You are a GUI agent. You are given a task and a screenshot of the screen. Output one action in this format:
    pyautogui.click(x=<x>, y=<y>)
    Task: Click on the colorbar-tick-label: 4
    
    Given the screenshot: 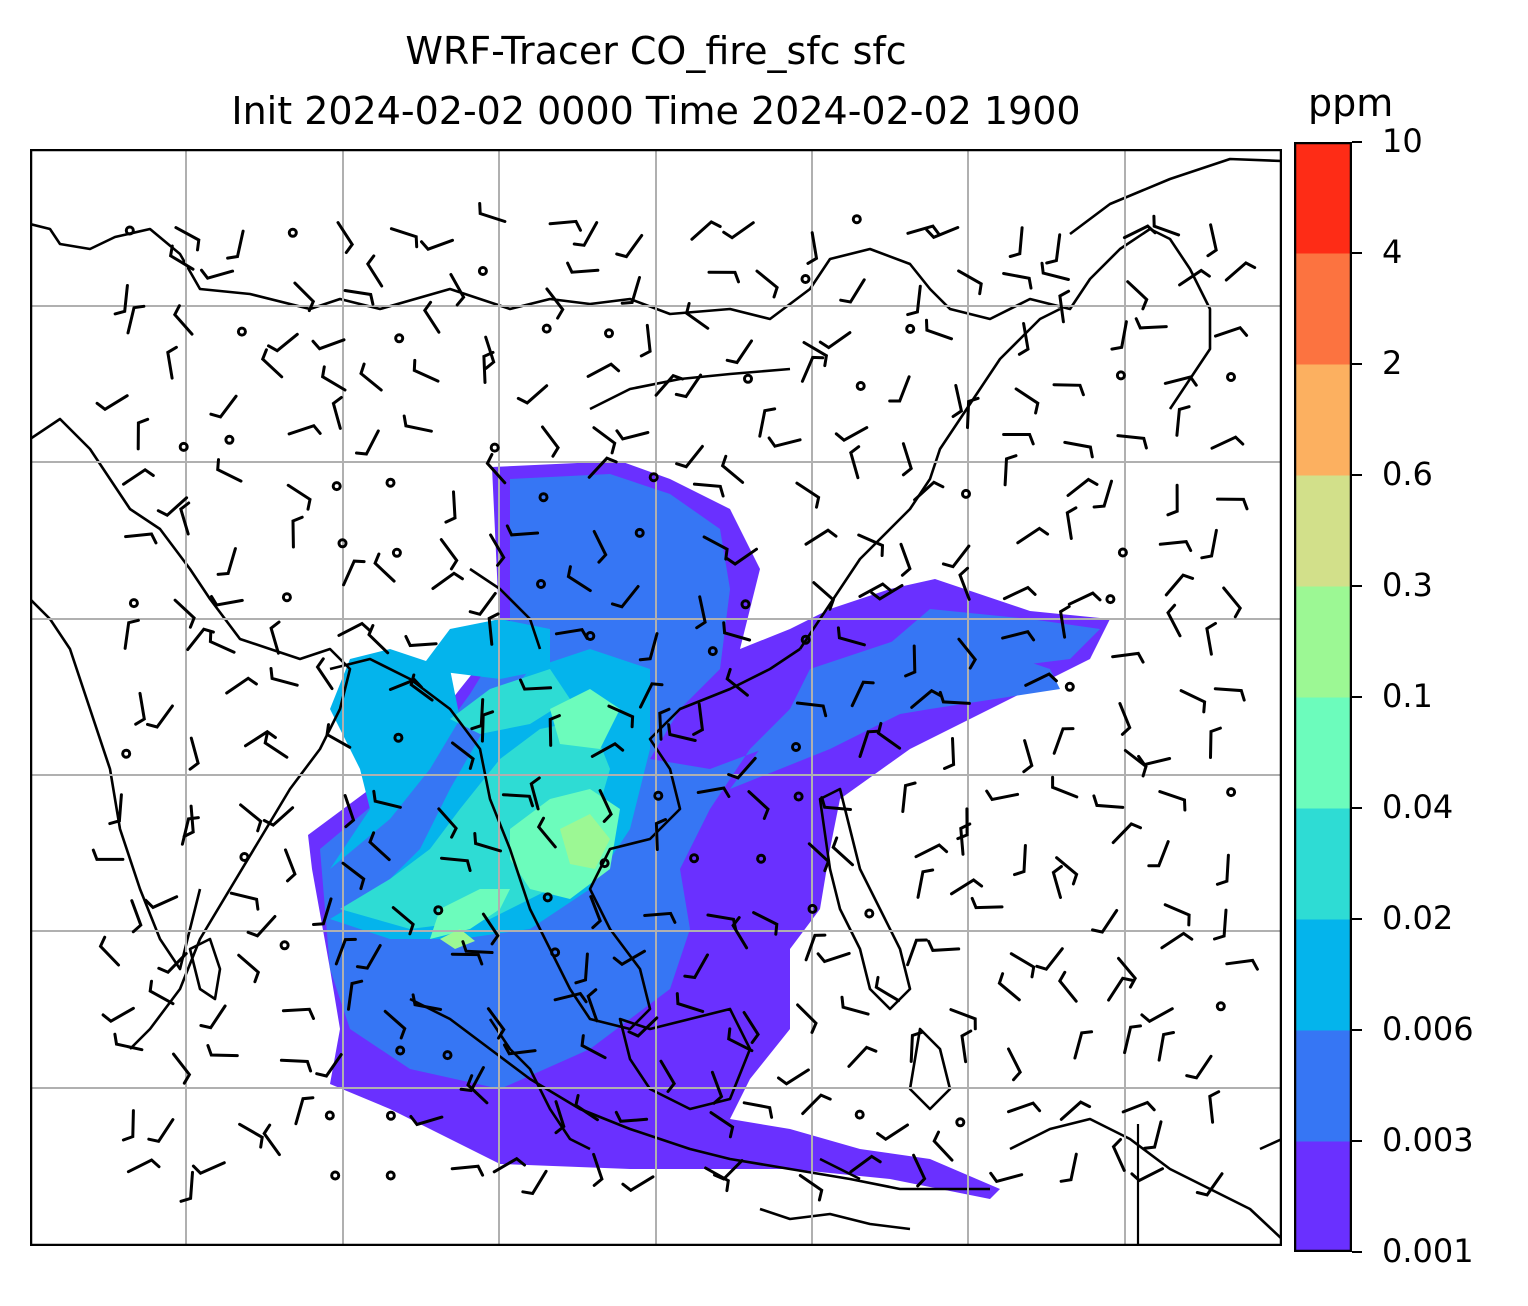 What is the action you would take?
    pyautogui.click(x=1392, y=252)
    